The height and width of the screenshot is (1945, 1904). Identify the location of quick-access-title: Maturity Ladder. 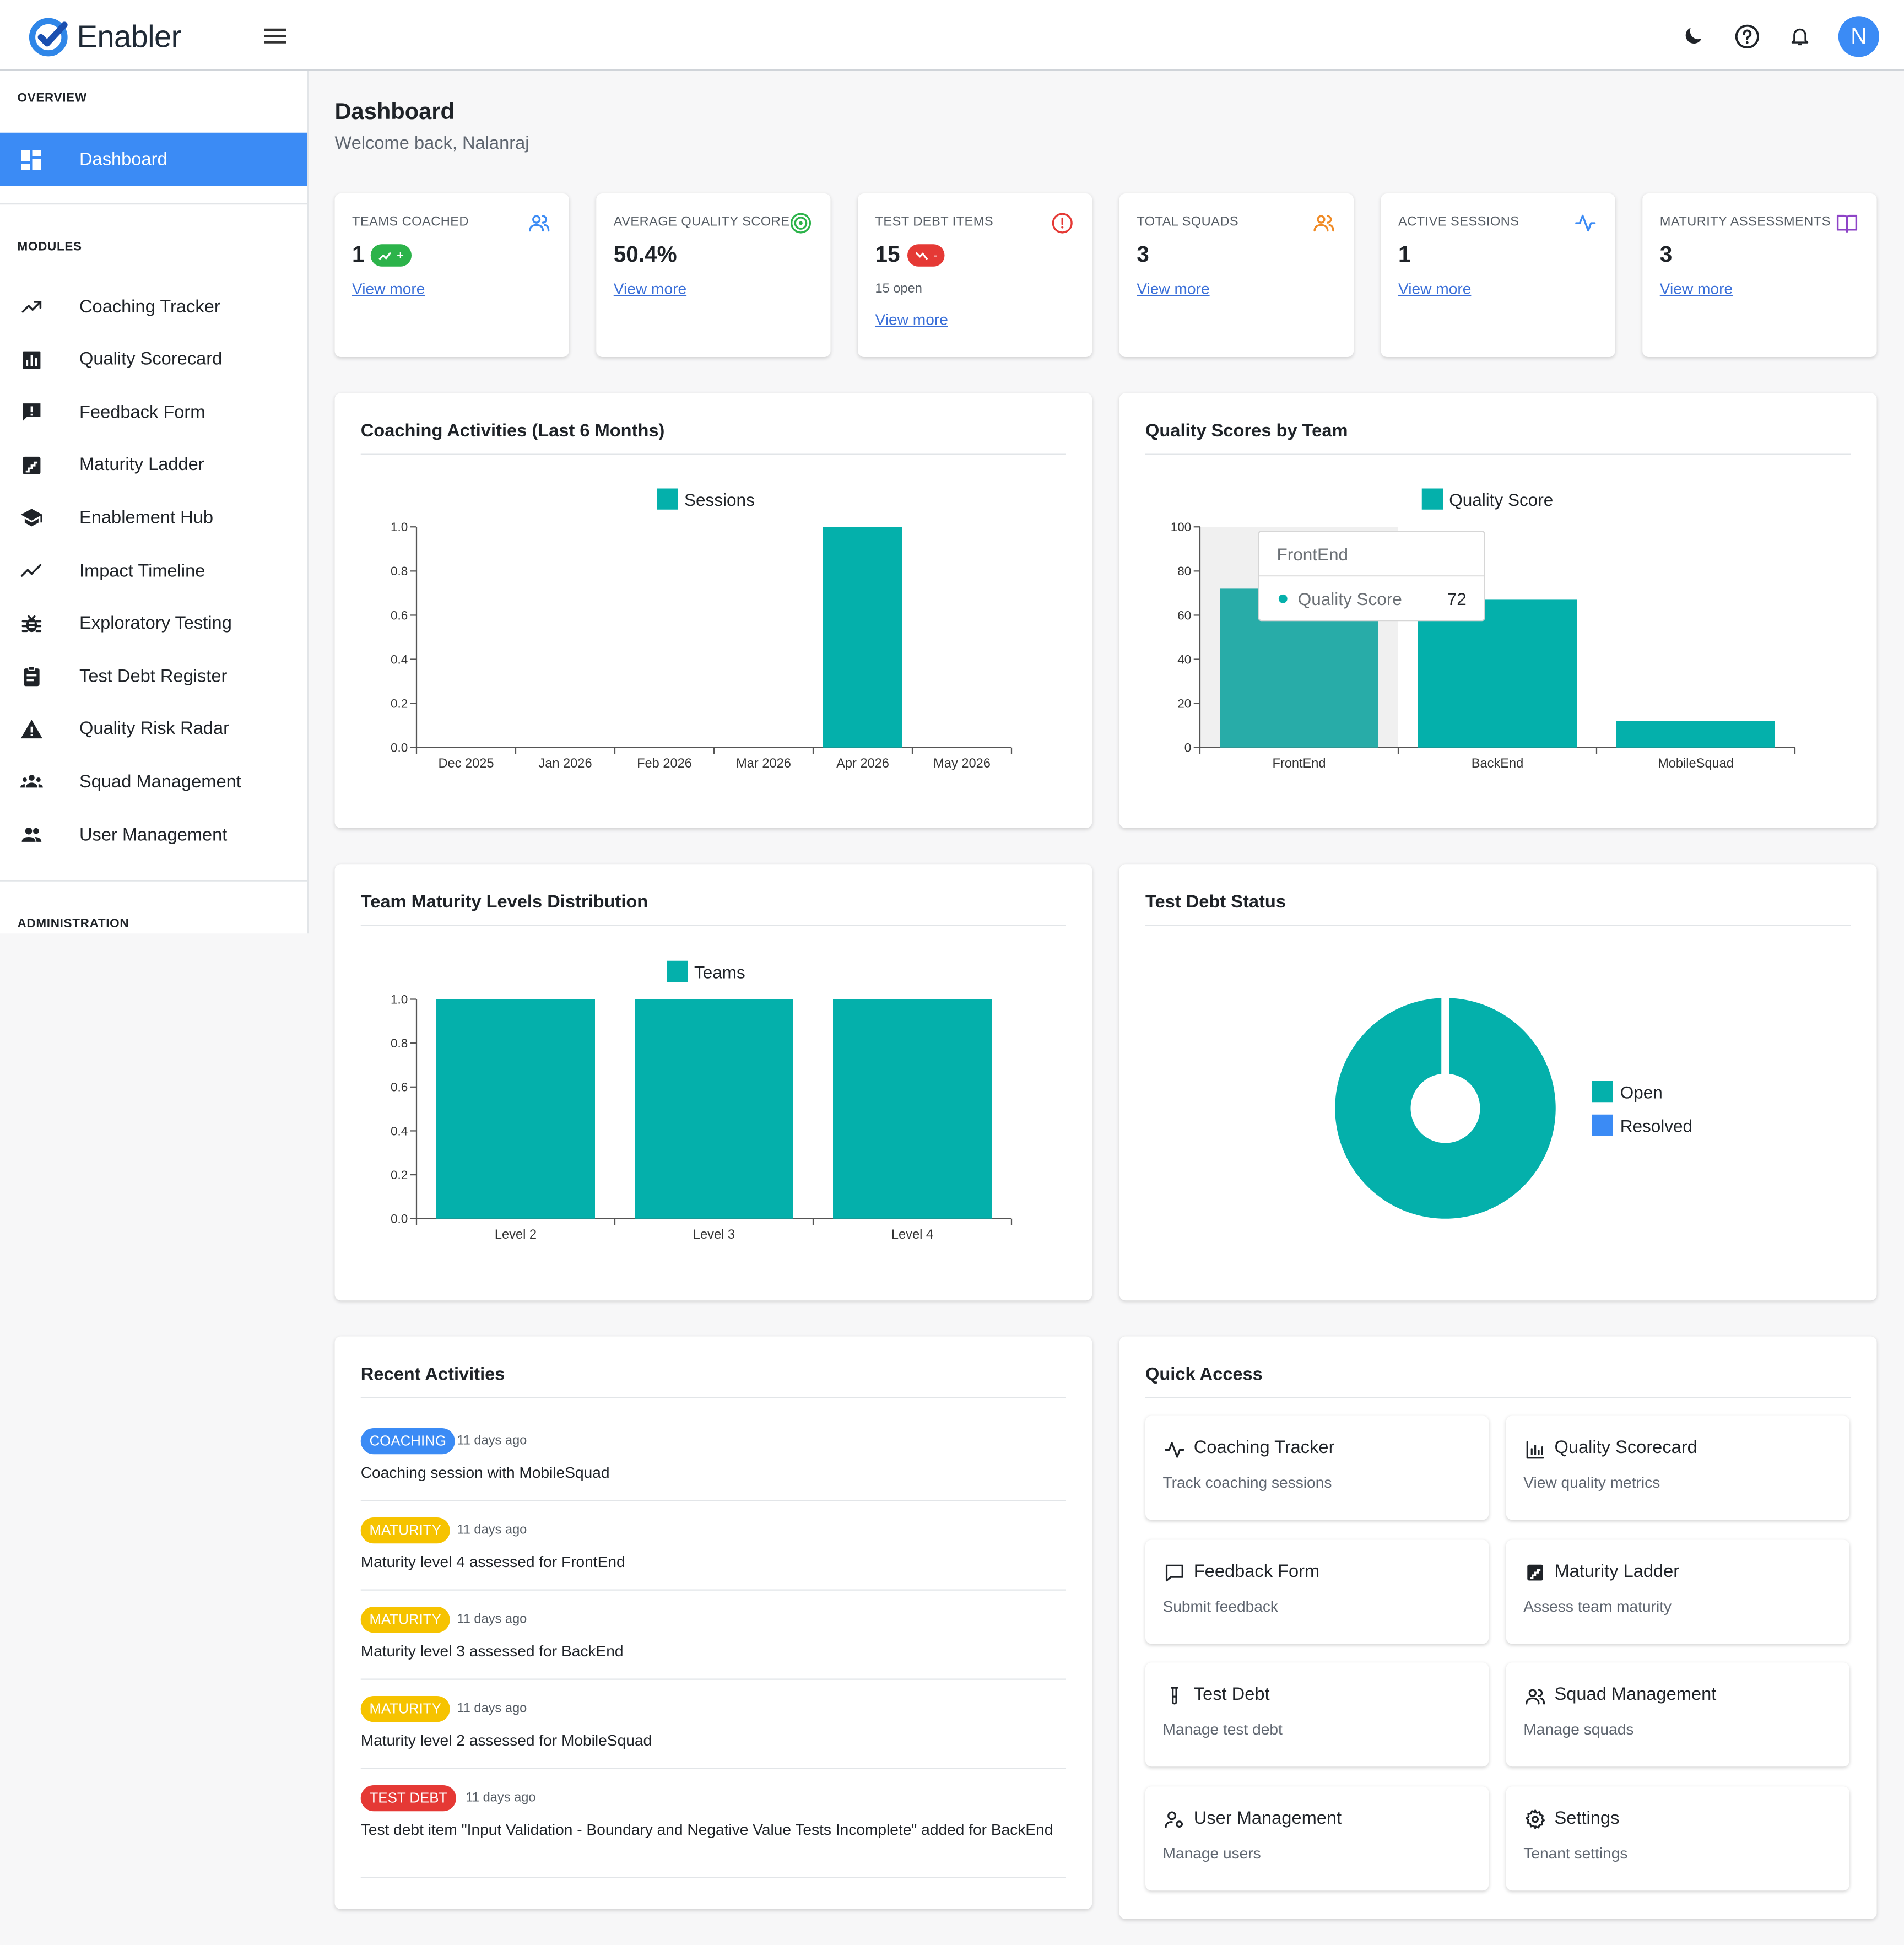
(1617, 1571).